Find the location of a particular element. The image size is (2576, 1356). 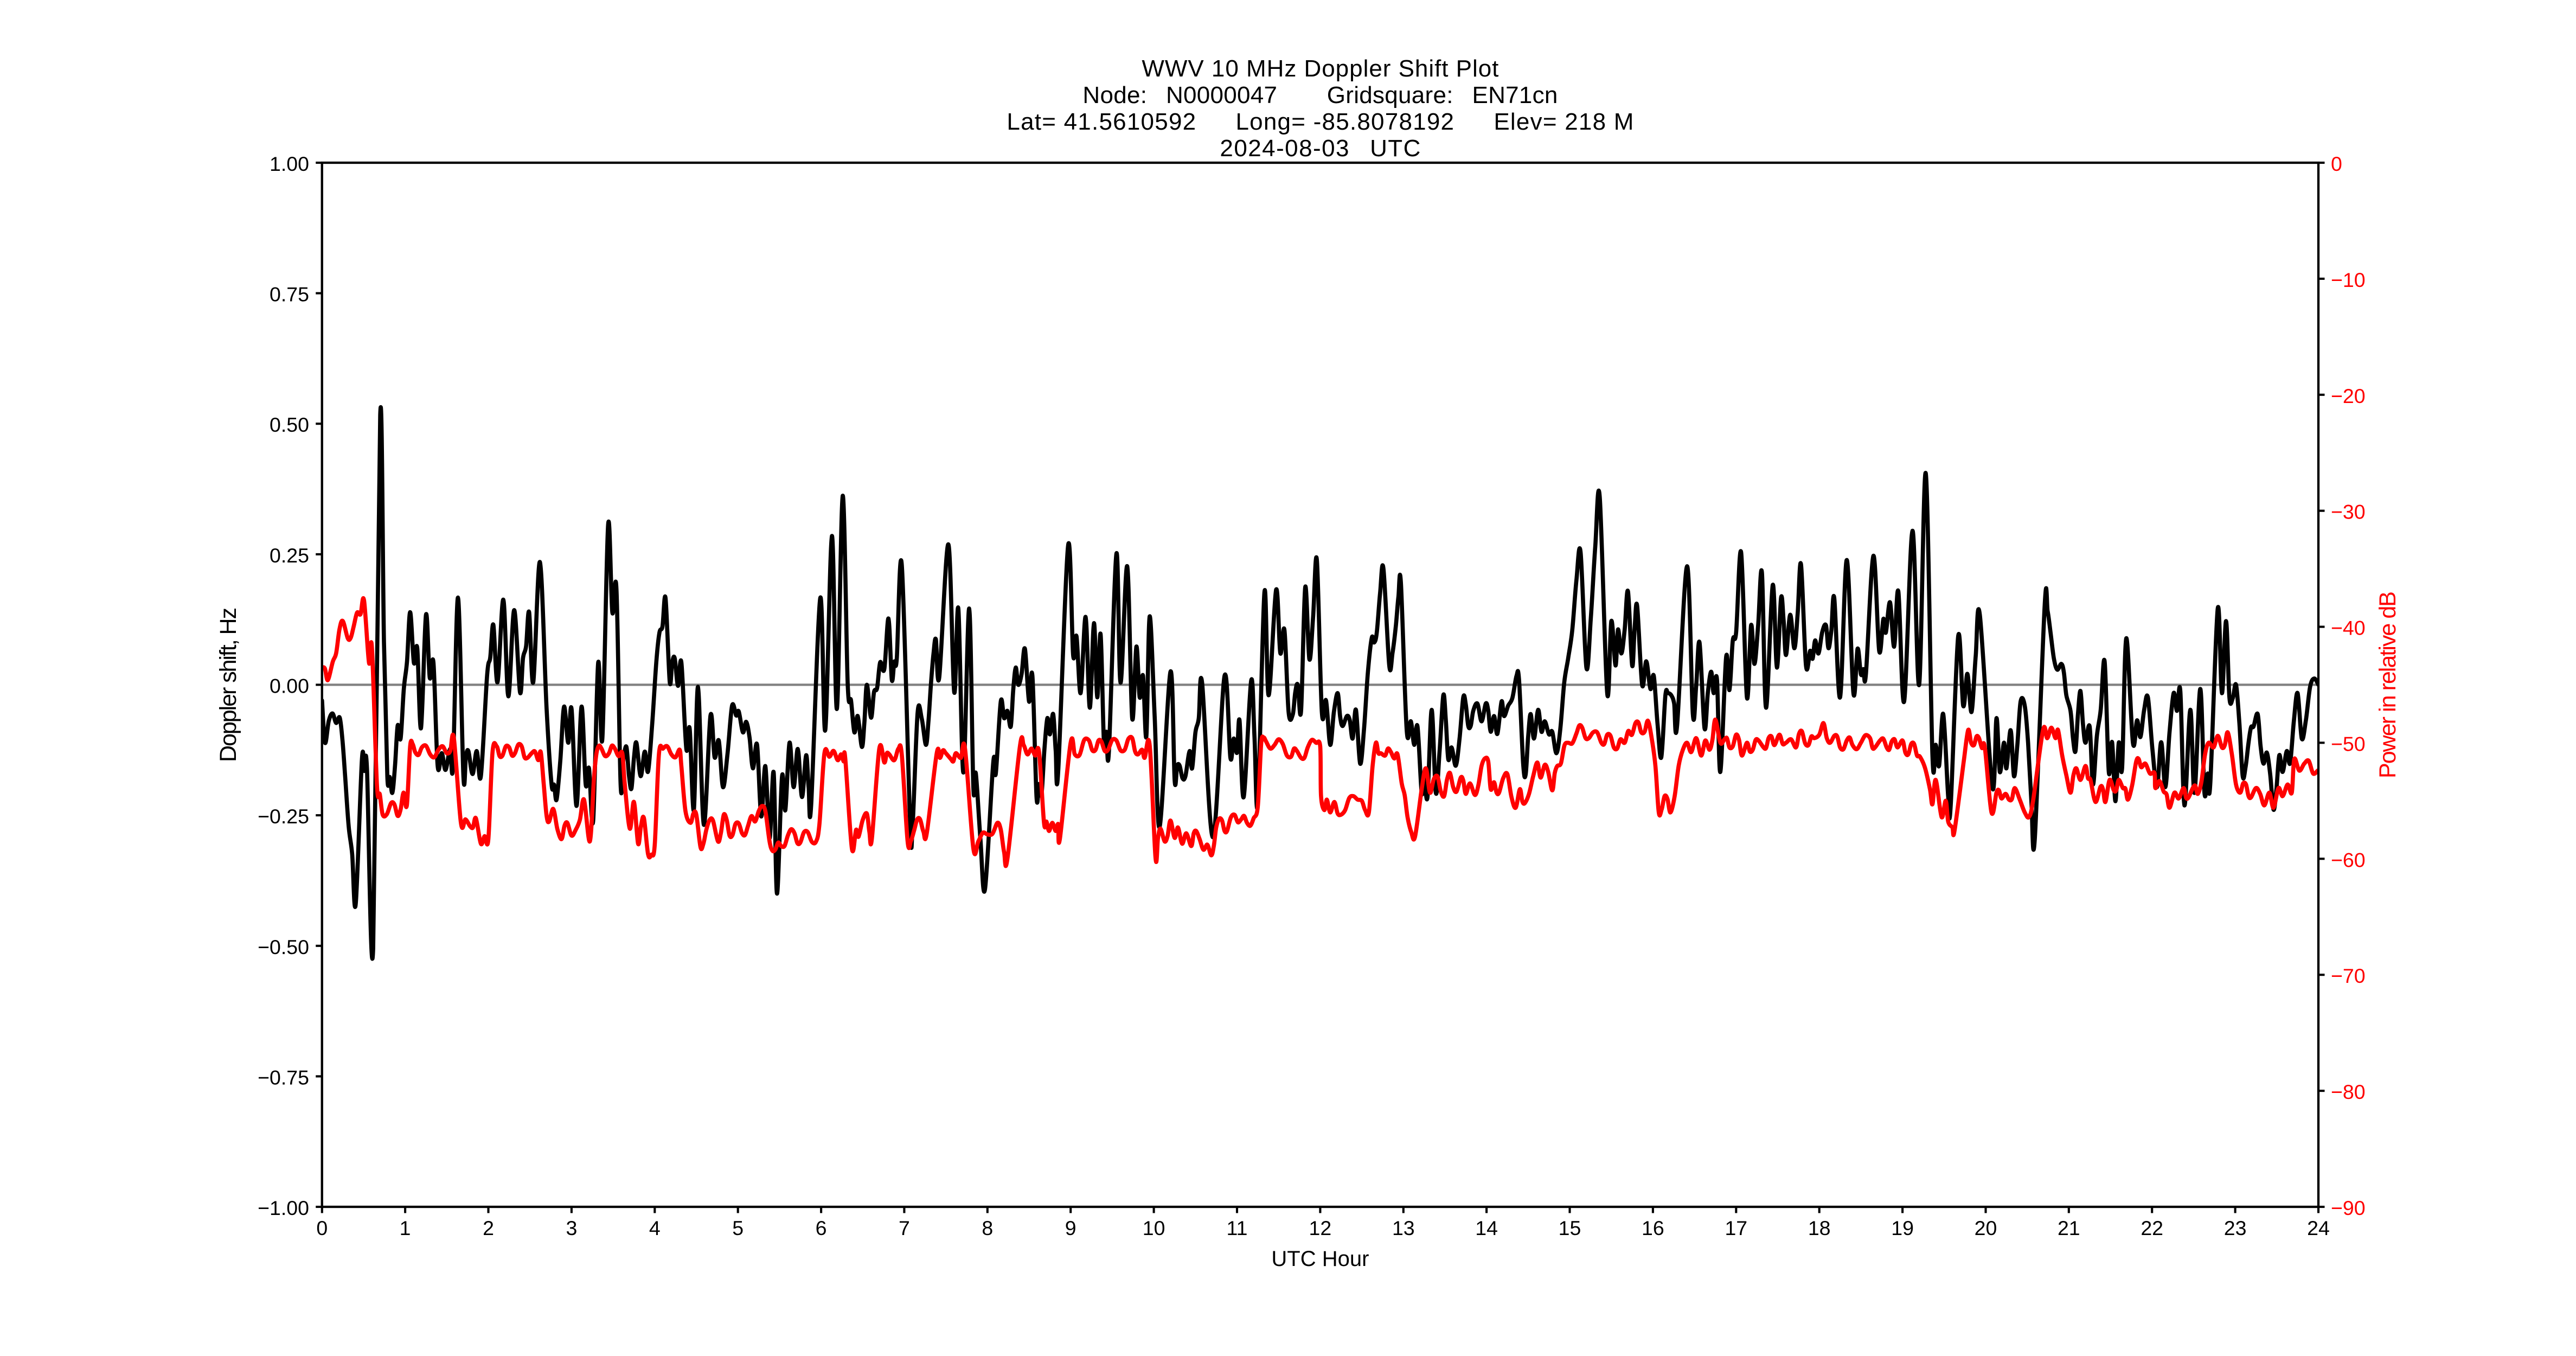

svg-text: WWV 10 MHz Doppler Shift Plot is located at coordinates (1320, 68).